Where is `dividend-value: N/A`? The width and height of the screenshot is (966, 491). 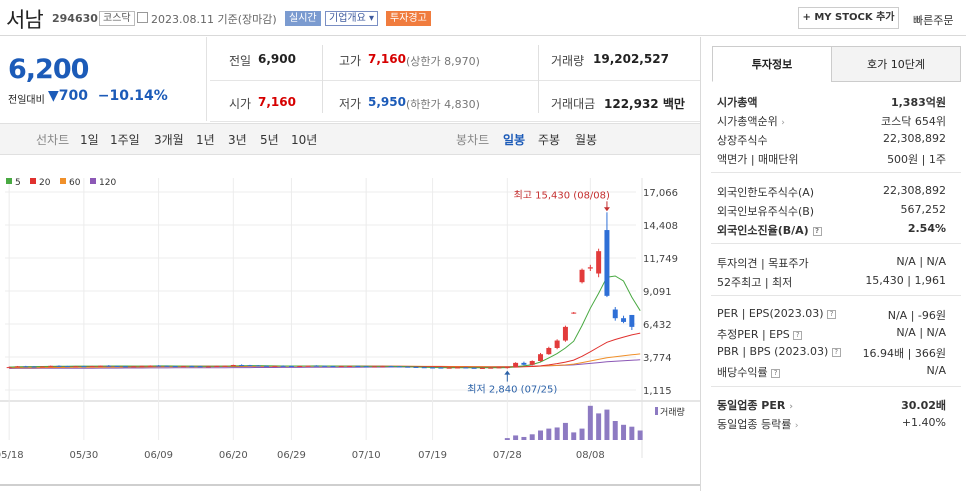
dividend-value: N/A is located at coordinates (936, 370).